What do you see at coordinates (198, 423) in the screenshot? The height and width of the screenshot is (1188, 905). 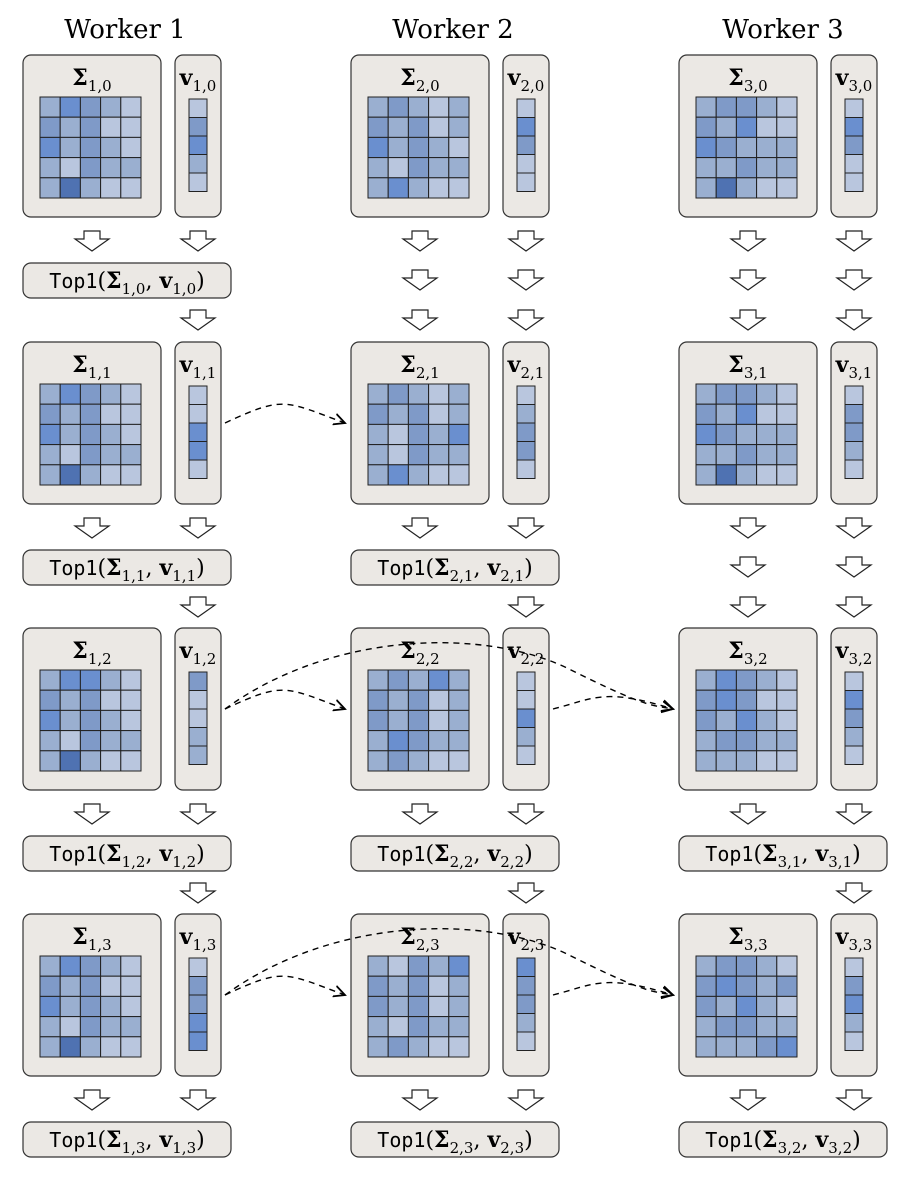 I see `vector-box: v1,1` at bounding box center [198, 423].